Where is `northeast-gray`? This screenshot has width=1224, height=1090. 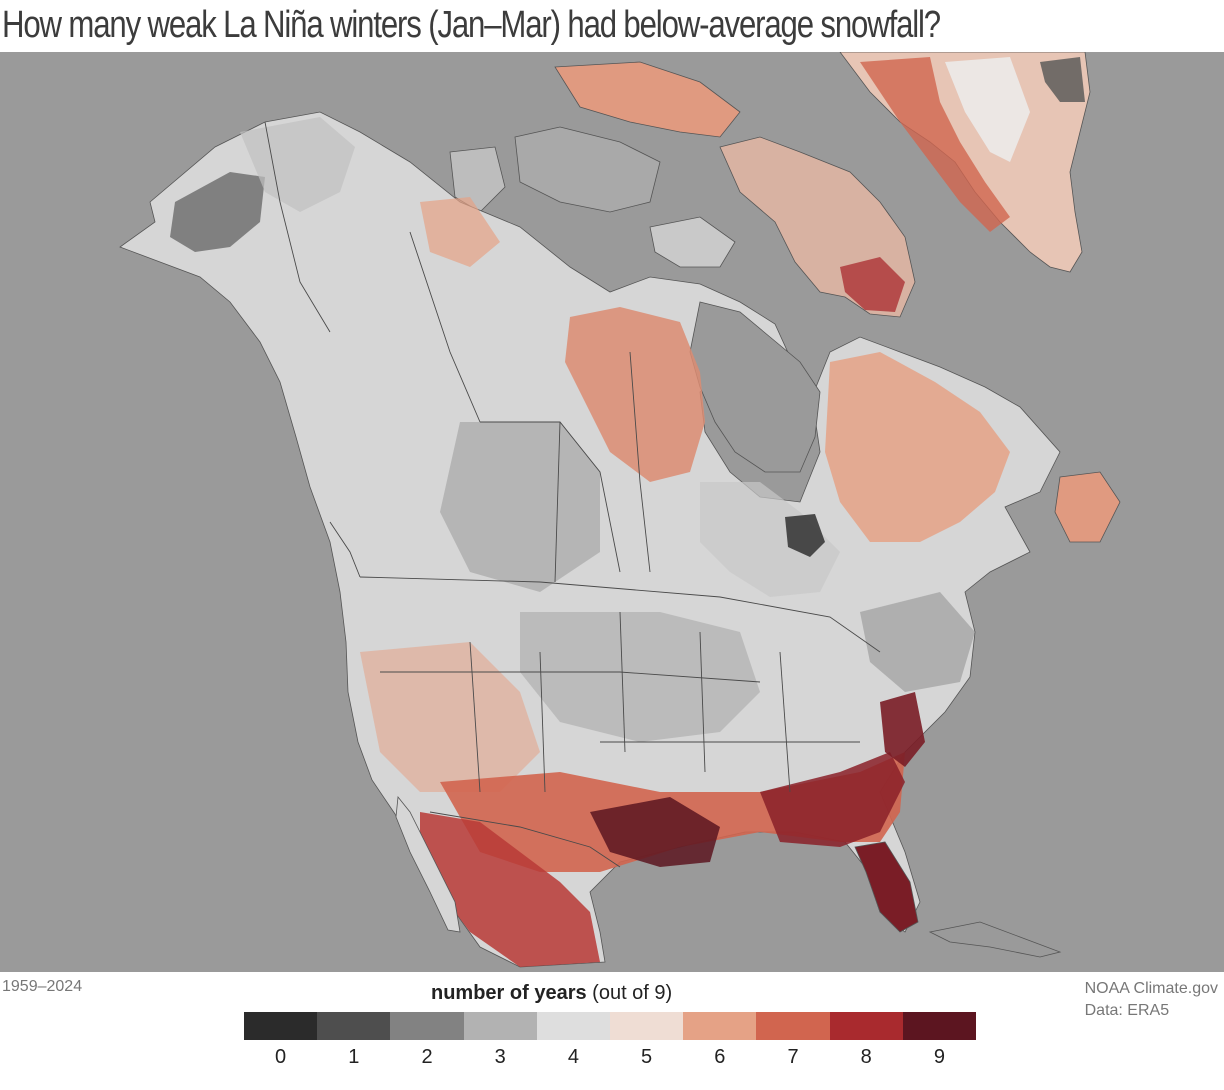 northeast-gray is located at coordinates (917, 642).